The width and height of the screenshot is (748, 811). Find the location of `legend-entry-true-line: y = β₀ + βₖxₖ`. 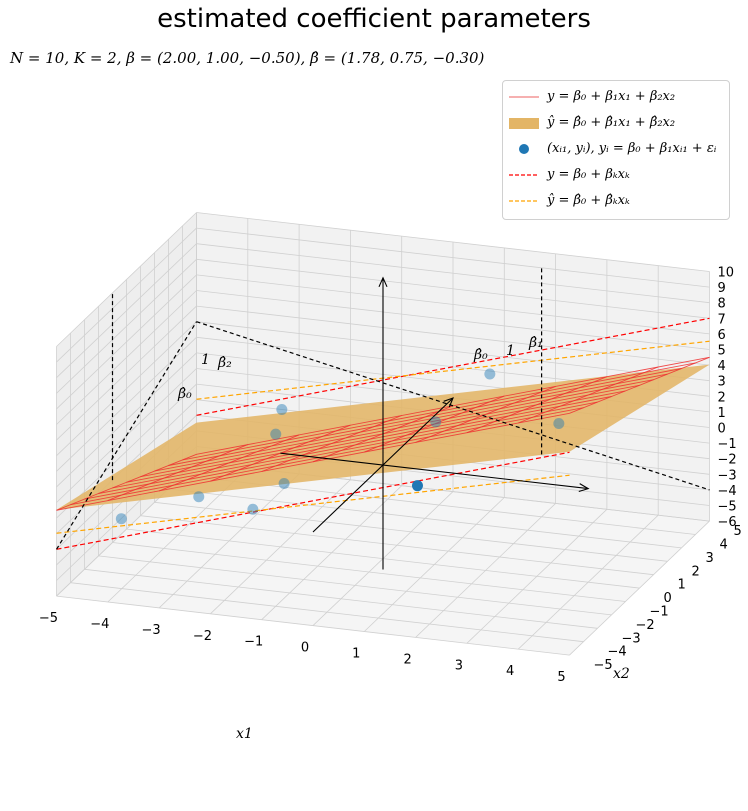

legend-entry-true-line: y = β₀ + βₖxₖ is located at coordinates (616, 175).